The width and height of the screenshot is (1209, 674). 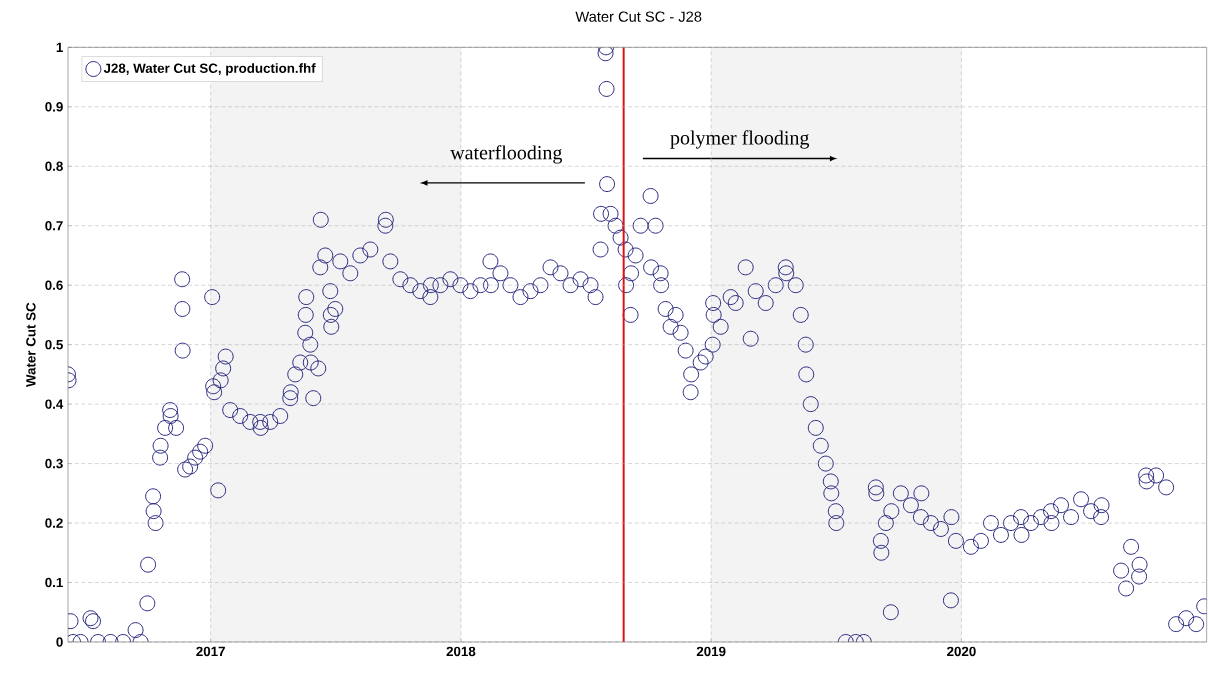 I want to click on y-axis-title: Water Cut SC, so click(x=31, y=344).